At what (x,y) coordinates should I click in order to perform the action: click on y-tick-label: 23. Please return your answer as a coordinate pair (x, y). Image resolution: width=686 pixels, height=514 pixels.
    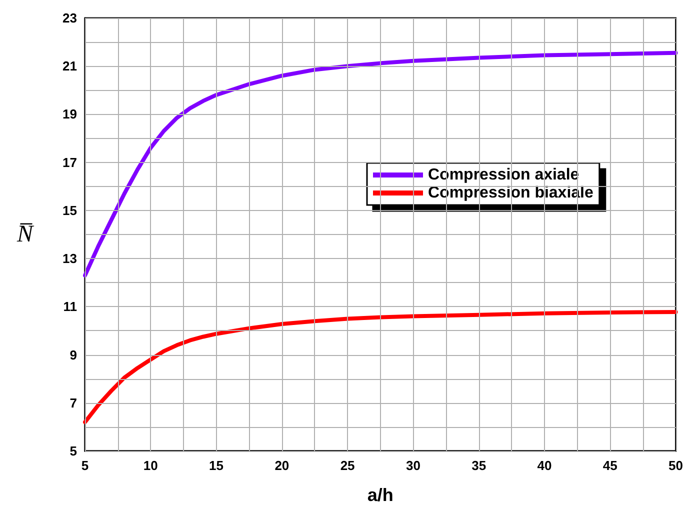
    Looking at the image, I should click on (69, 18).